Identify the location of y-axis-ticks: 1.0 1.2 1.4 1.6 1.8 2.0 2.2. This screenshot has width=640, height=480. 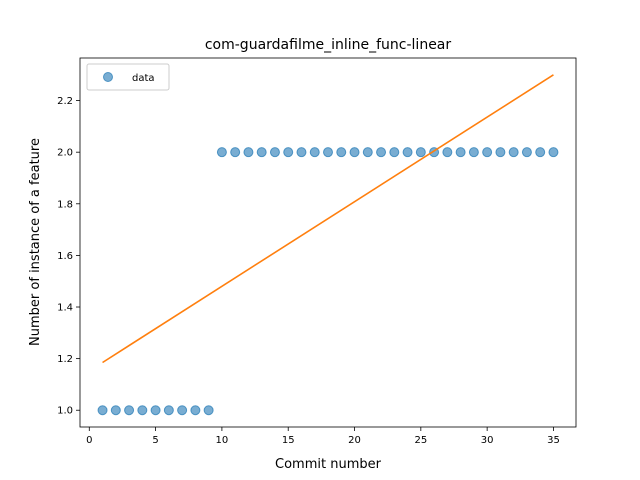
(68, 256).